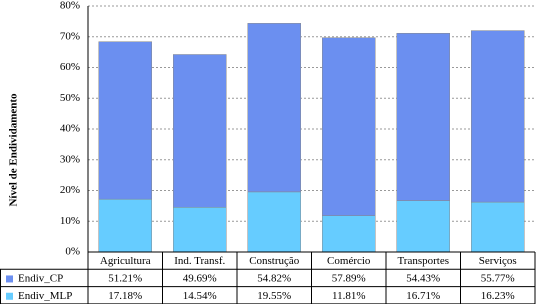 This screenshot has height=304, width=536. Describe the element at coordinates (125, 296) in the screenshot. I see `table-value: 17.18%` at that location.